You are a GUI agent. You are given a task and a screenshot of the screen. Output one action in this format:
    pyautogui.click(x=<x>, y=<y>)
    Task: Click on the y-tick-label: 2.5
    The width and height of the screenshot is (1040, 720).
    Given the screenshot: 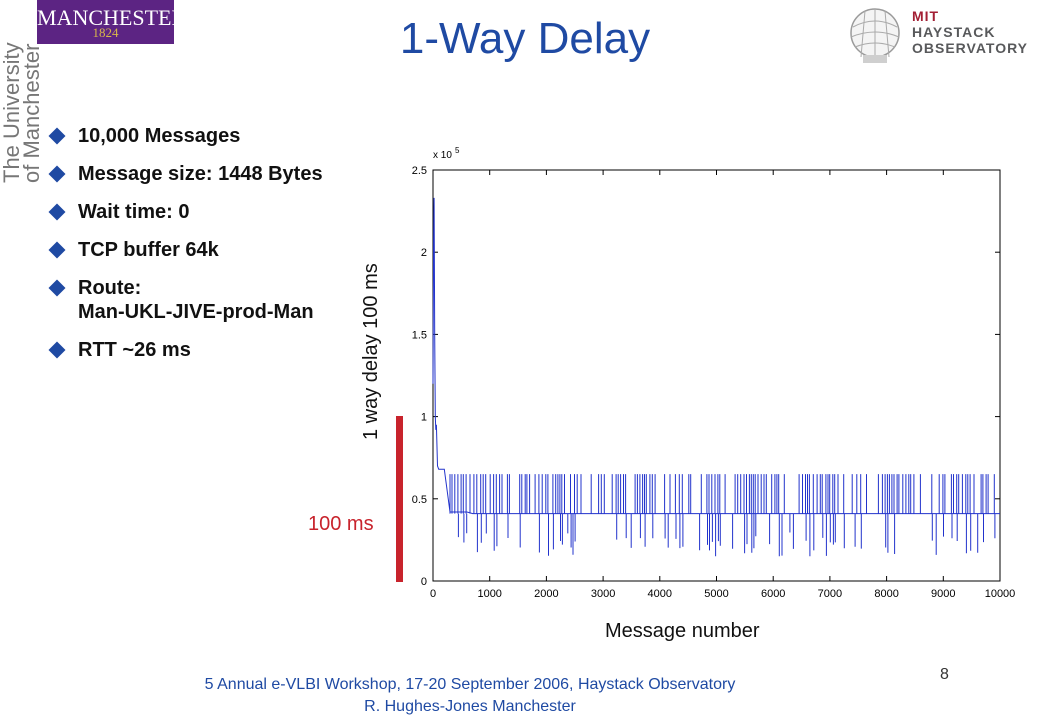 What is the action you would take?
    pyautogui.click(x=419, y=171)
    